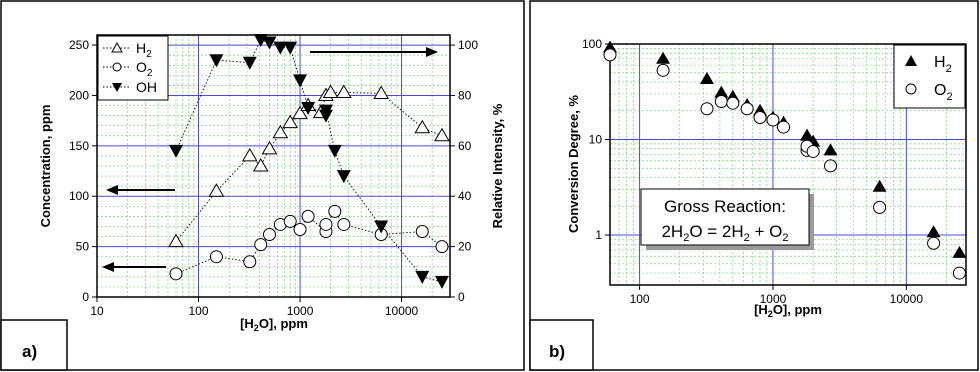 This screenshot has height=372, width=980. What do you see at coordinates (309, 242) in the screenshot?
I see `series-line-o2` at bounding box center [309, 242].